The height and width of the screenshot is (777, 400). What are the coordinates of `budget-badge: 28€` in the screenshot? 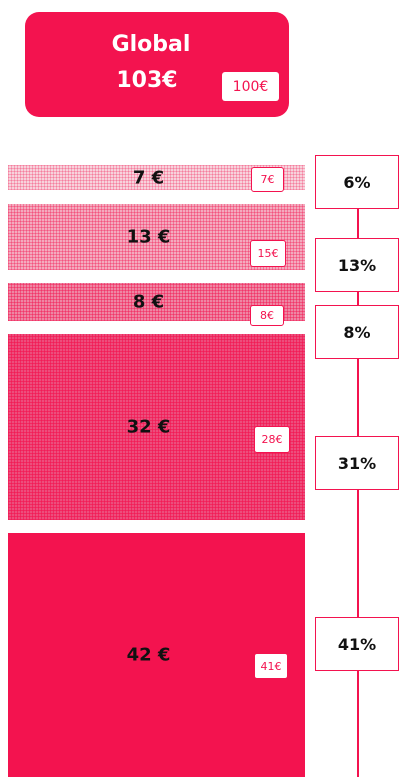 It's located at (272, 439).